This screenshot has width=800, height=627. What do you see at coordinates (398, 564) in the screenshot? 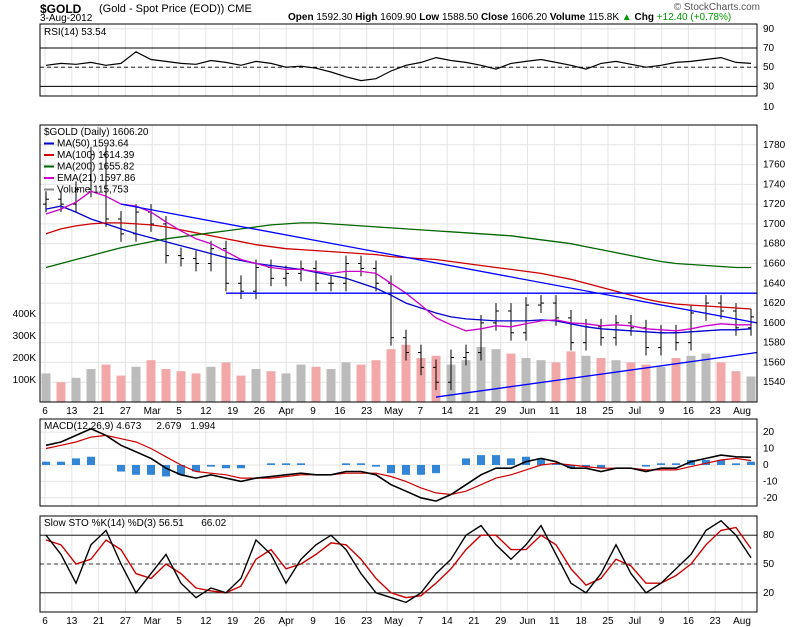
I see `stochastic-panel` at bounding box center [398, 564].